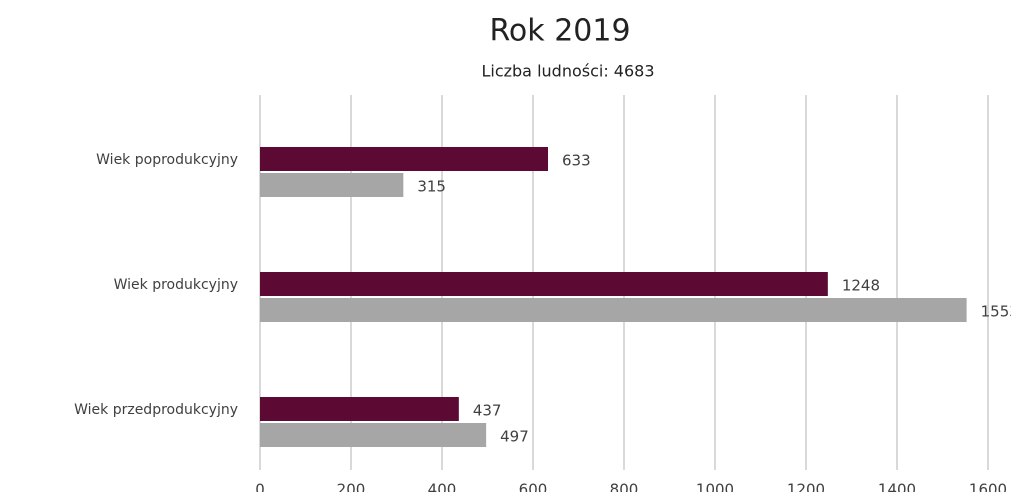  I want to click on value-label: 437, so click(487, 411).